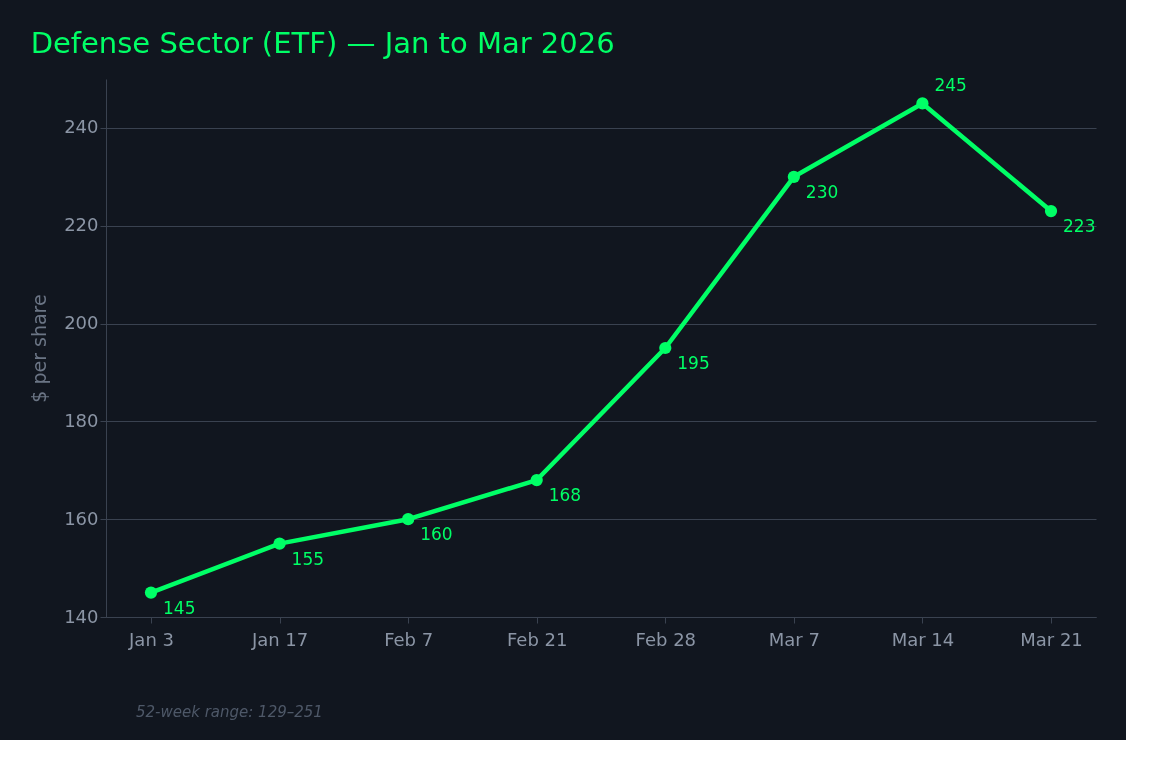 The width and height of the screenshot is (1174, 778). I want to click on x-tick-label: Feb 7, so click(409, 639).